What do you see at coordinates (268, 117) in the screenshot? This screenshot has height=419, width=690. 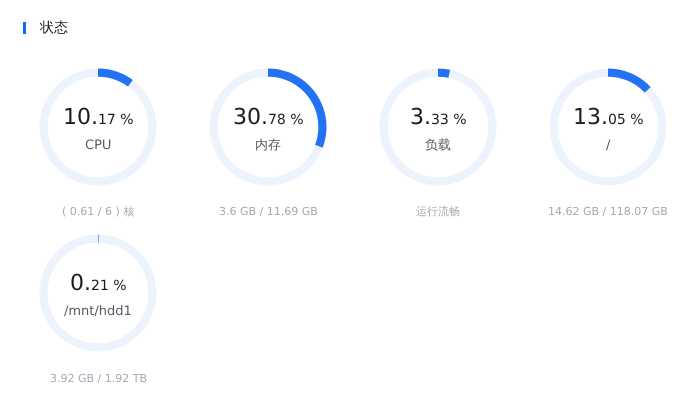 I see `data-label: 30.78 %` at bounding box center [268, 117].